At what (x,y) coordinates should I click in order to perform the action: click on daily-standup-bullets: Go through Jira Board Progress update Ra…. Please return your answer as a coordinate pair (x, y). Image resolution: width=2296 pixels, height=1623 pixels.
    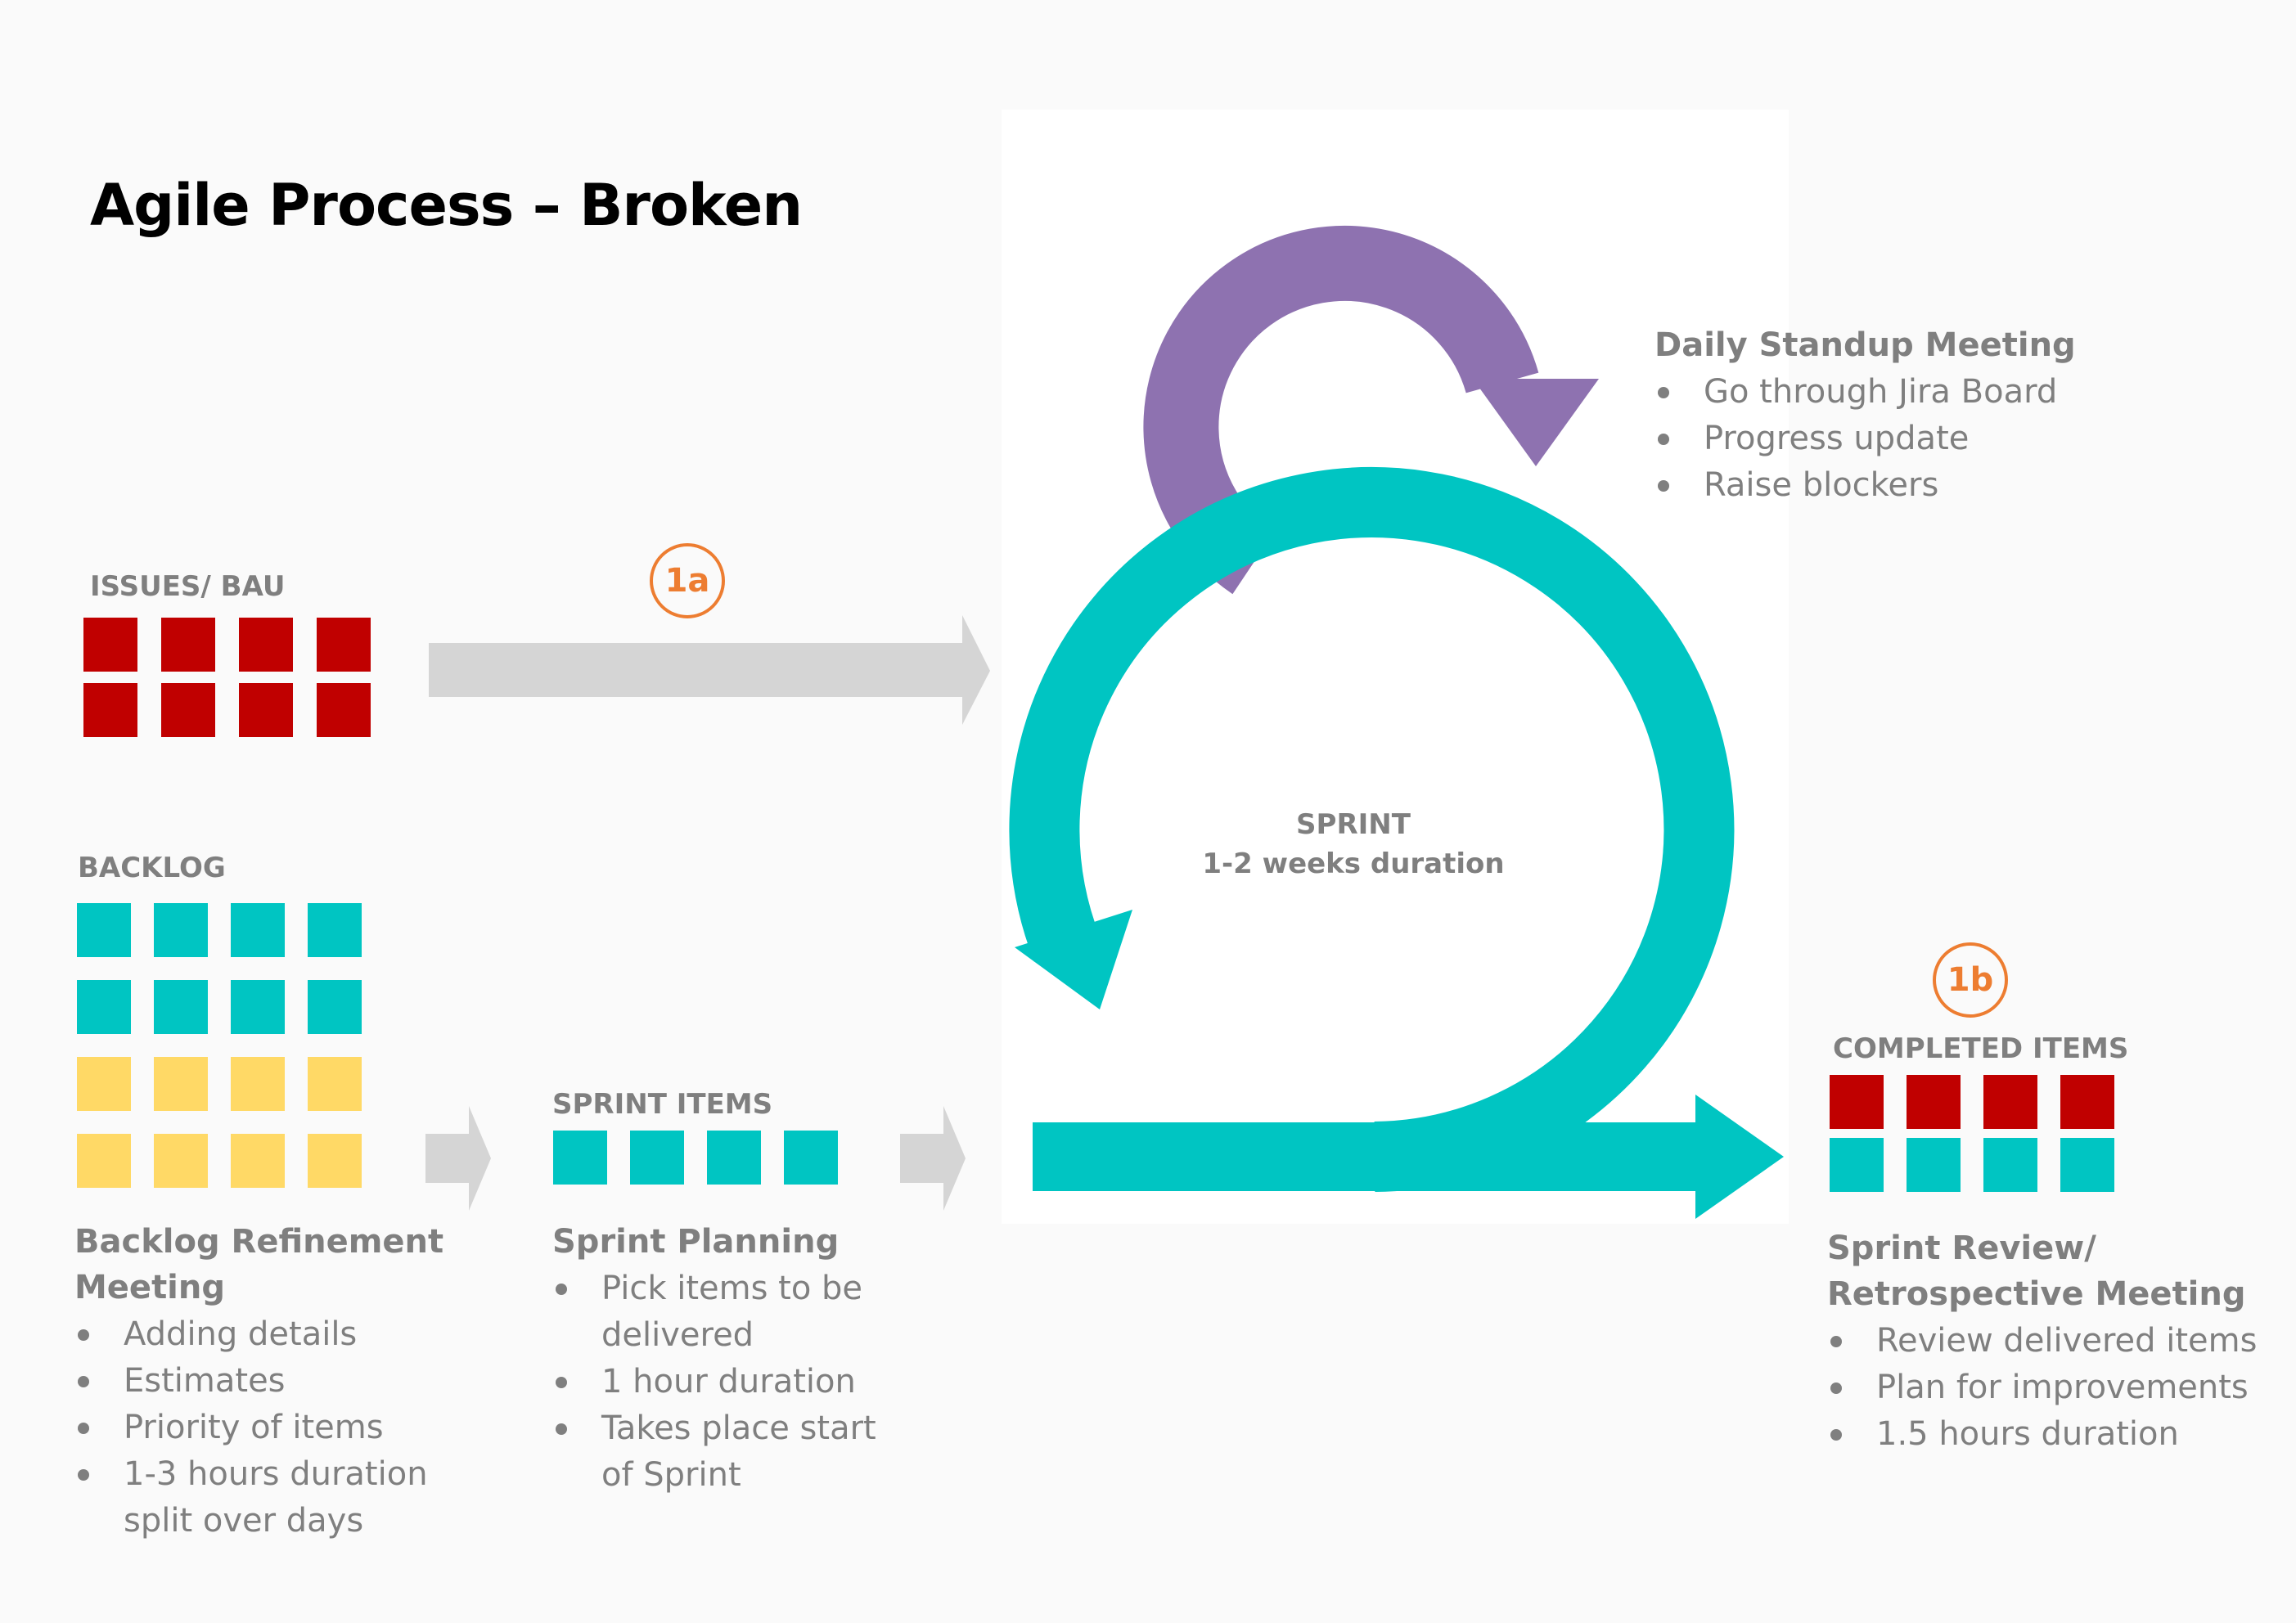
    Looking at the image, I should click on (1908, 439).